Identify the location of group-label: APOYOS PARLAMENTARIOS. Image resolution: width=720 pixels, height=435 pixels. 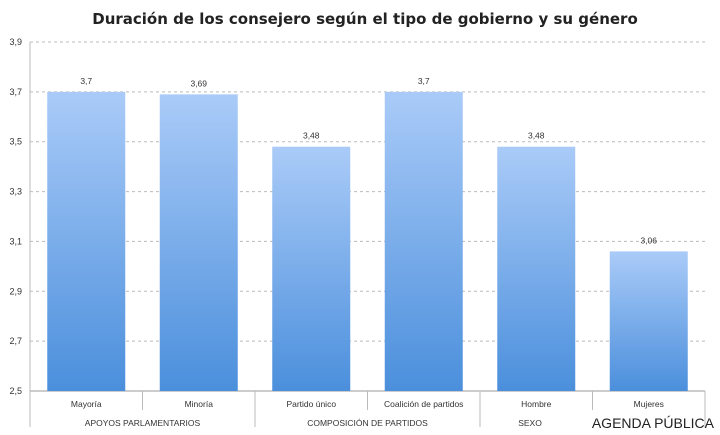
(143, 423).